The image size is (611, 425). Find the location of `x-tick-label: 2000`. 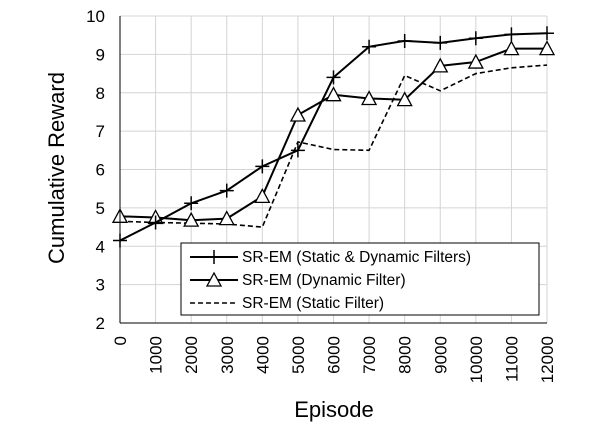

x-tick-label: 2000 is located at coordinates (191, 355).